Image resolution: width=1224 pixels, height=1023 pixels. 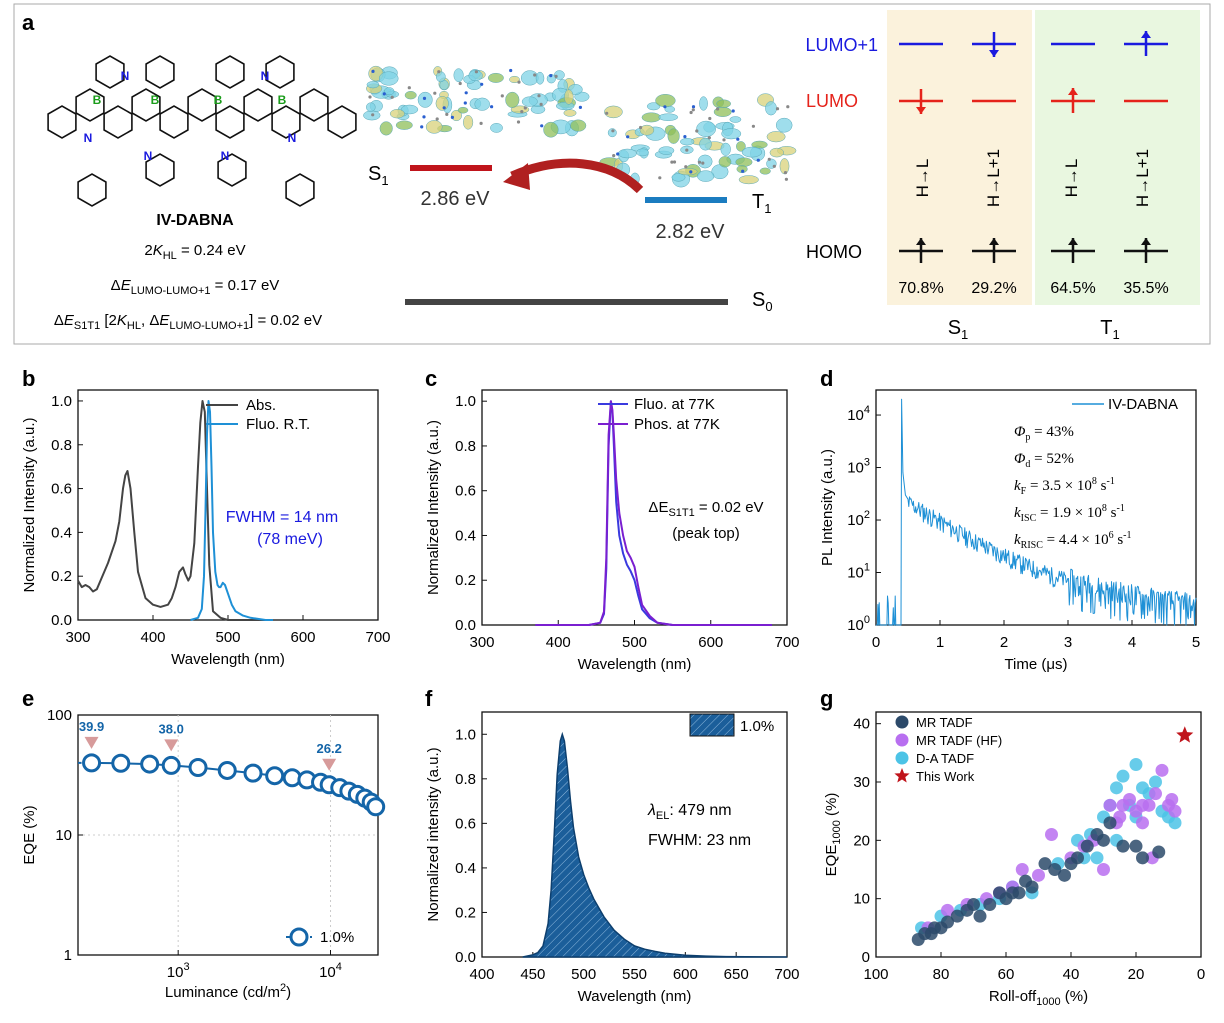 What do you see at coordinates (858, 572) in the screenshot?
I see `y-tick-label: 10¹` at bounding box center [858, 572].